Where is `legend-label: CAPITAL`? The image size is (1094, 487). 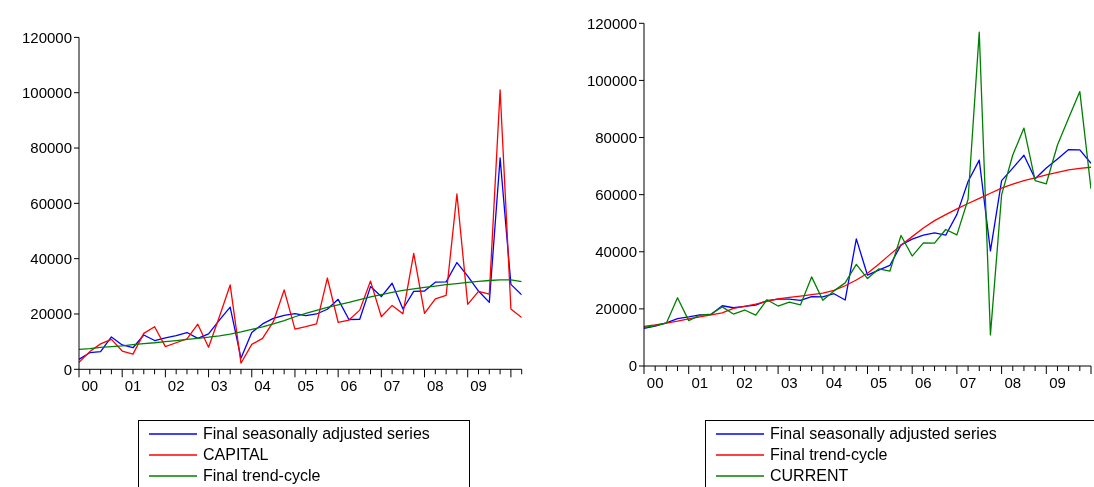 legend-label: CAPITAL is located at coordinates (236, 454).